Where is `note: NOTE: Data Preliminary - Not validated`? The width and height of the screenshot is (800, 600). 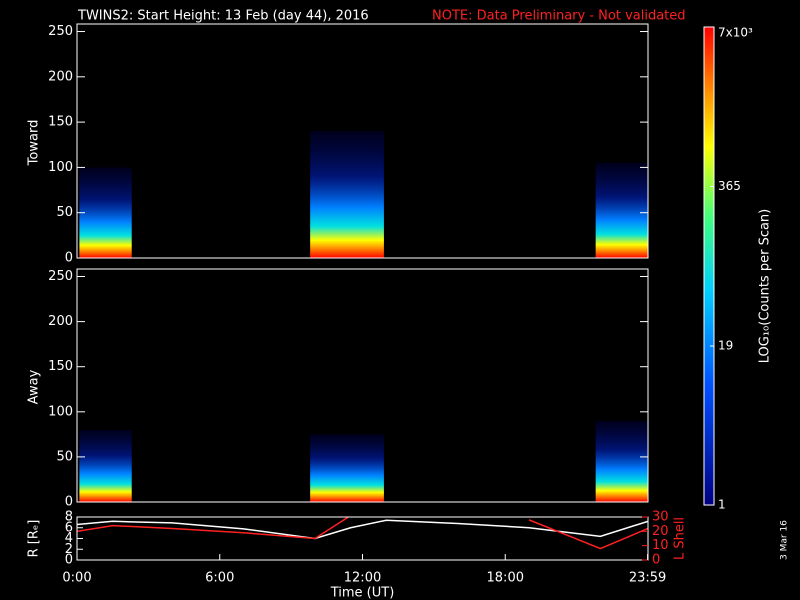
note: NOTE: Data Preliminary - Not validated is located at coordinates (559, 16).